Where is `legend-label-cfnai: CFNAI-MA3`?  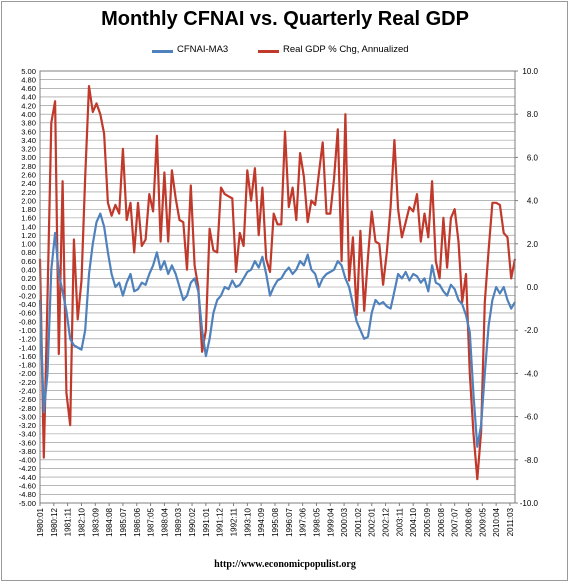
legend-label-cfnai: CFNAI-MA3 is located at coordinates (203, 49).